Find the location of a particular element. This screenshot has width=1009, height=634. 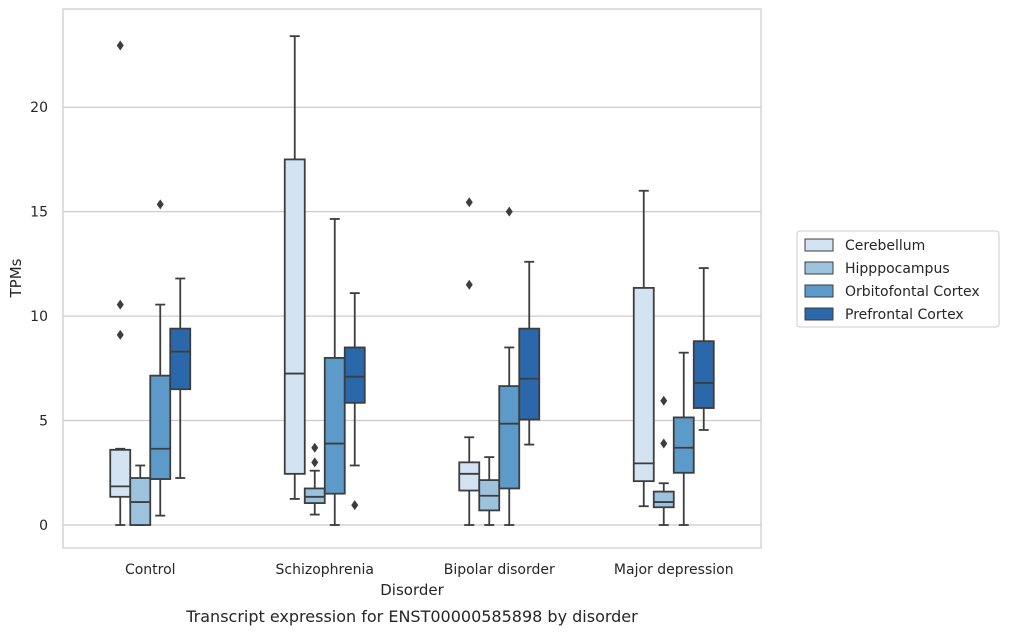

x-axis-label: Disorder is located at coordinates (412, 590).